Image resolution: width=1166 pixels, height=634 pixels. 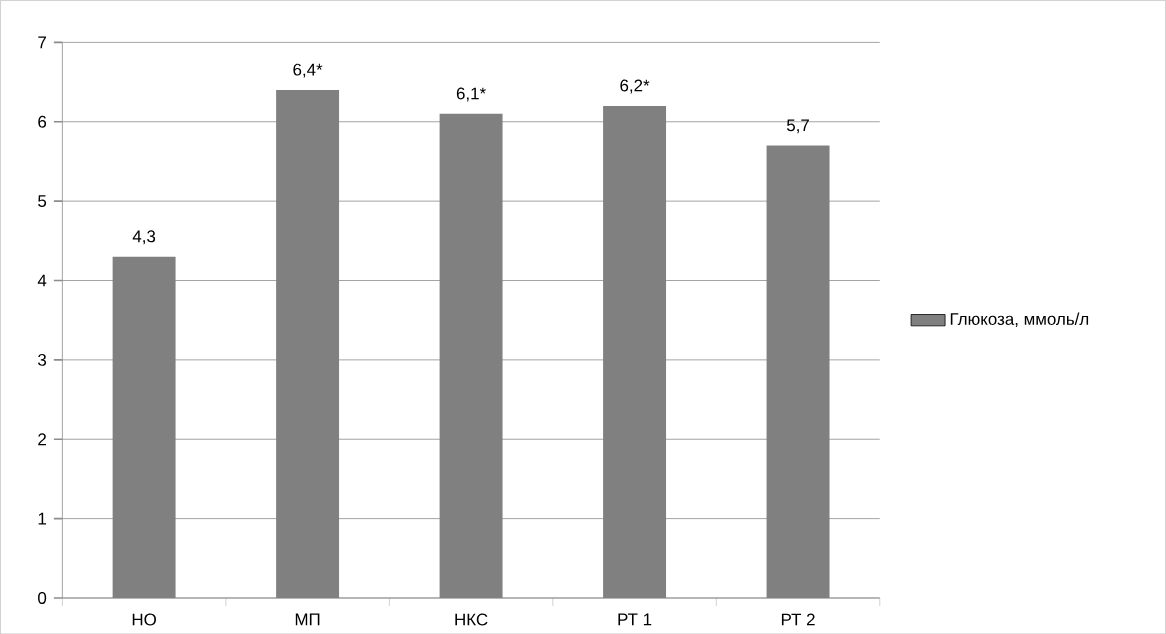 I want to click on y-tick-label: 0, so click(x=42, y=597).